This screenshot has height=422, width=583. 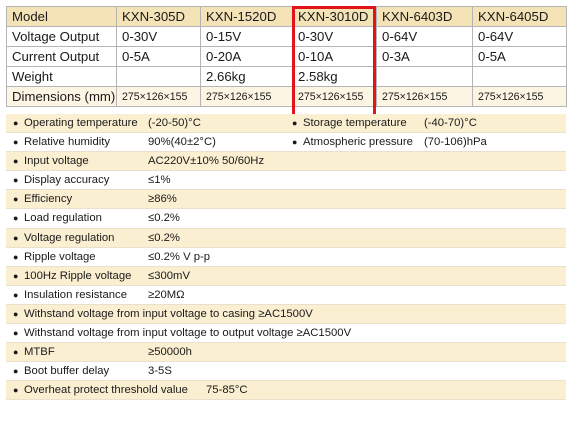 What do you see at coordinates (286, 276) in the screenshot?
I see `list-item: ● 100Hz Ripple voltage ≤300mV` at bounding box center [286, 276].